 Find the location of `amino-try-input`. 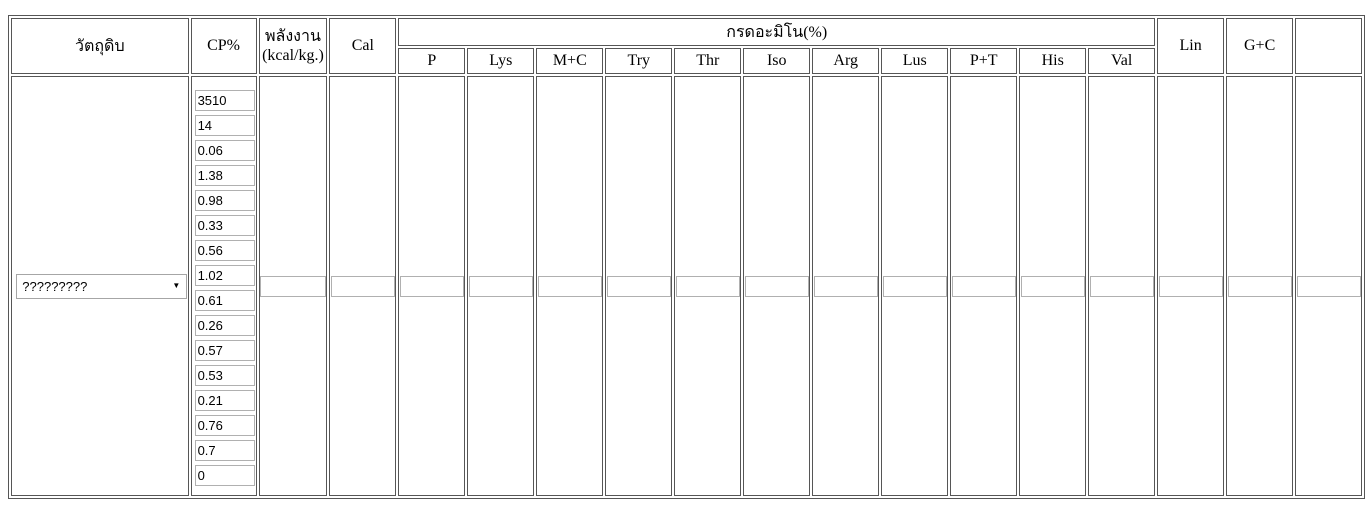

amino-try-input is located at coordinates (638, 286).